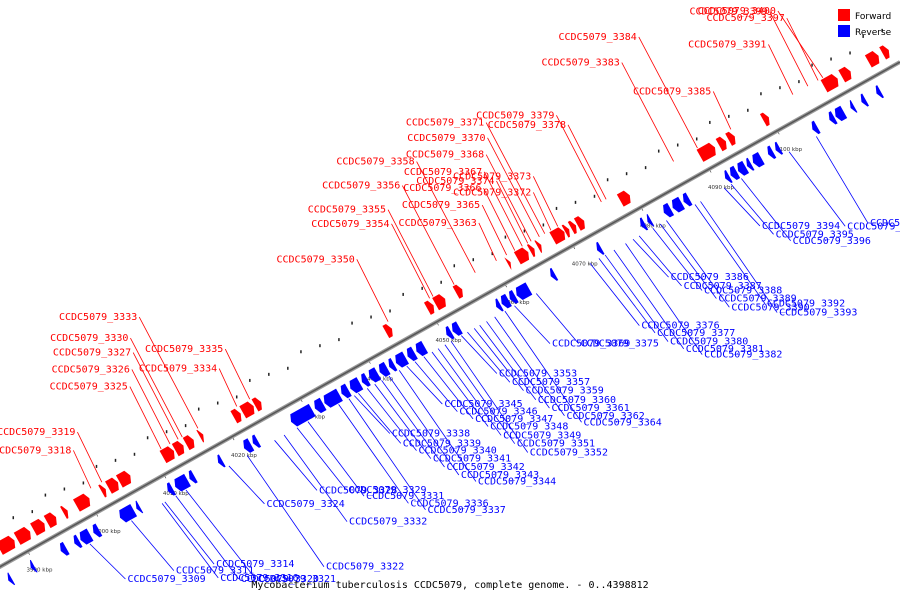 This screenshot has width=900, height=600. What do you see at coordinates (91, 369) in the screenshot?
I see `forward-gene-label: CCDC5079_3326` at bounding box center [91, 369].